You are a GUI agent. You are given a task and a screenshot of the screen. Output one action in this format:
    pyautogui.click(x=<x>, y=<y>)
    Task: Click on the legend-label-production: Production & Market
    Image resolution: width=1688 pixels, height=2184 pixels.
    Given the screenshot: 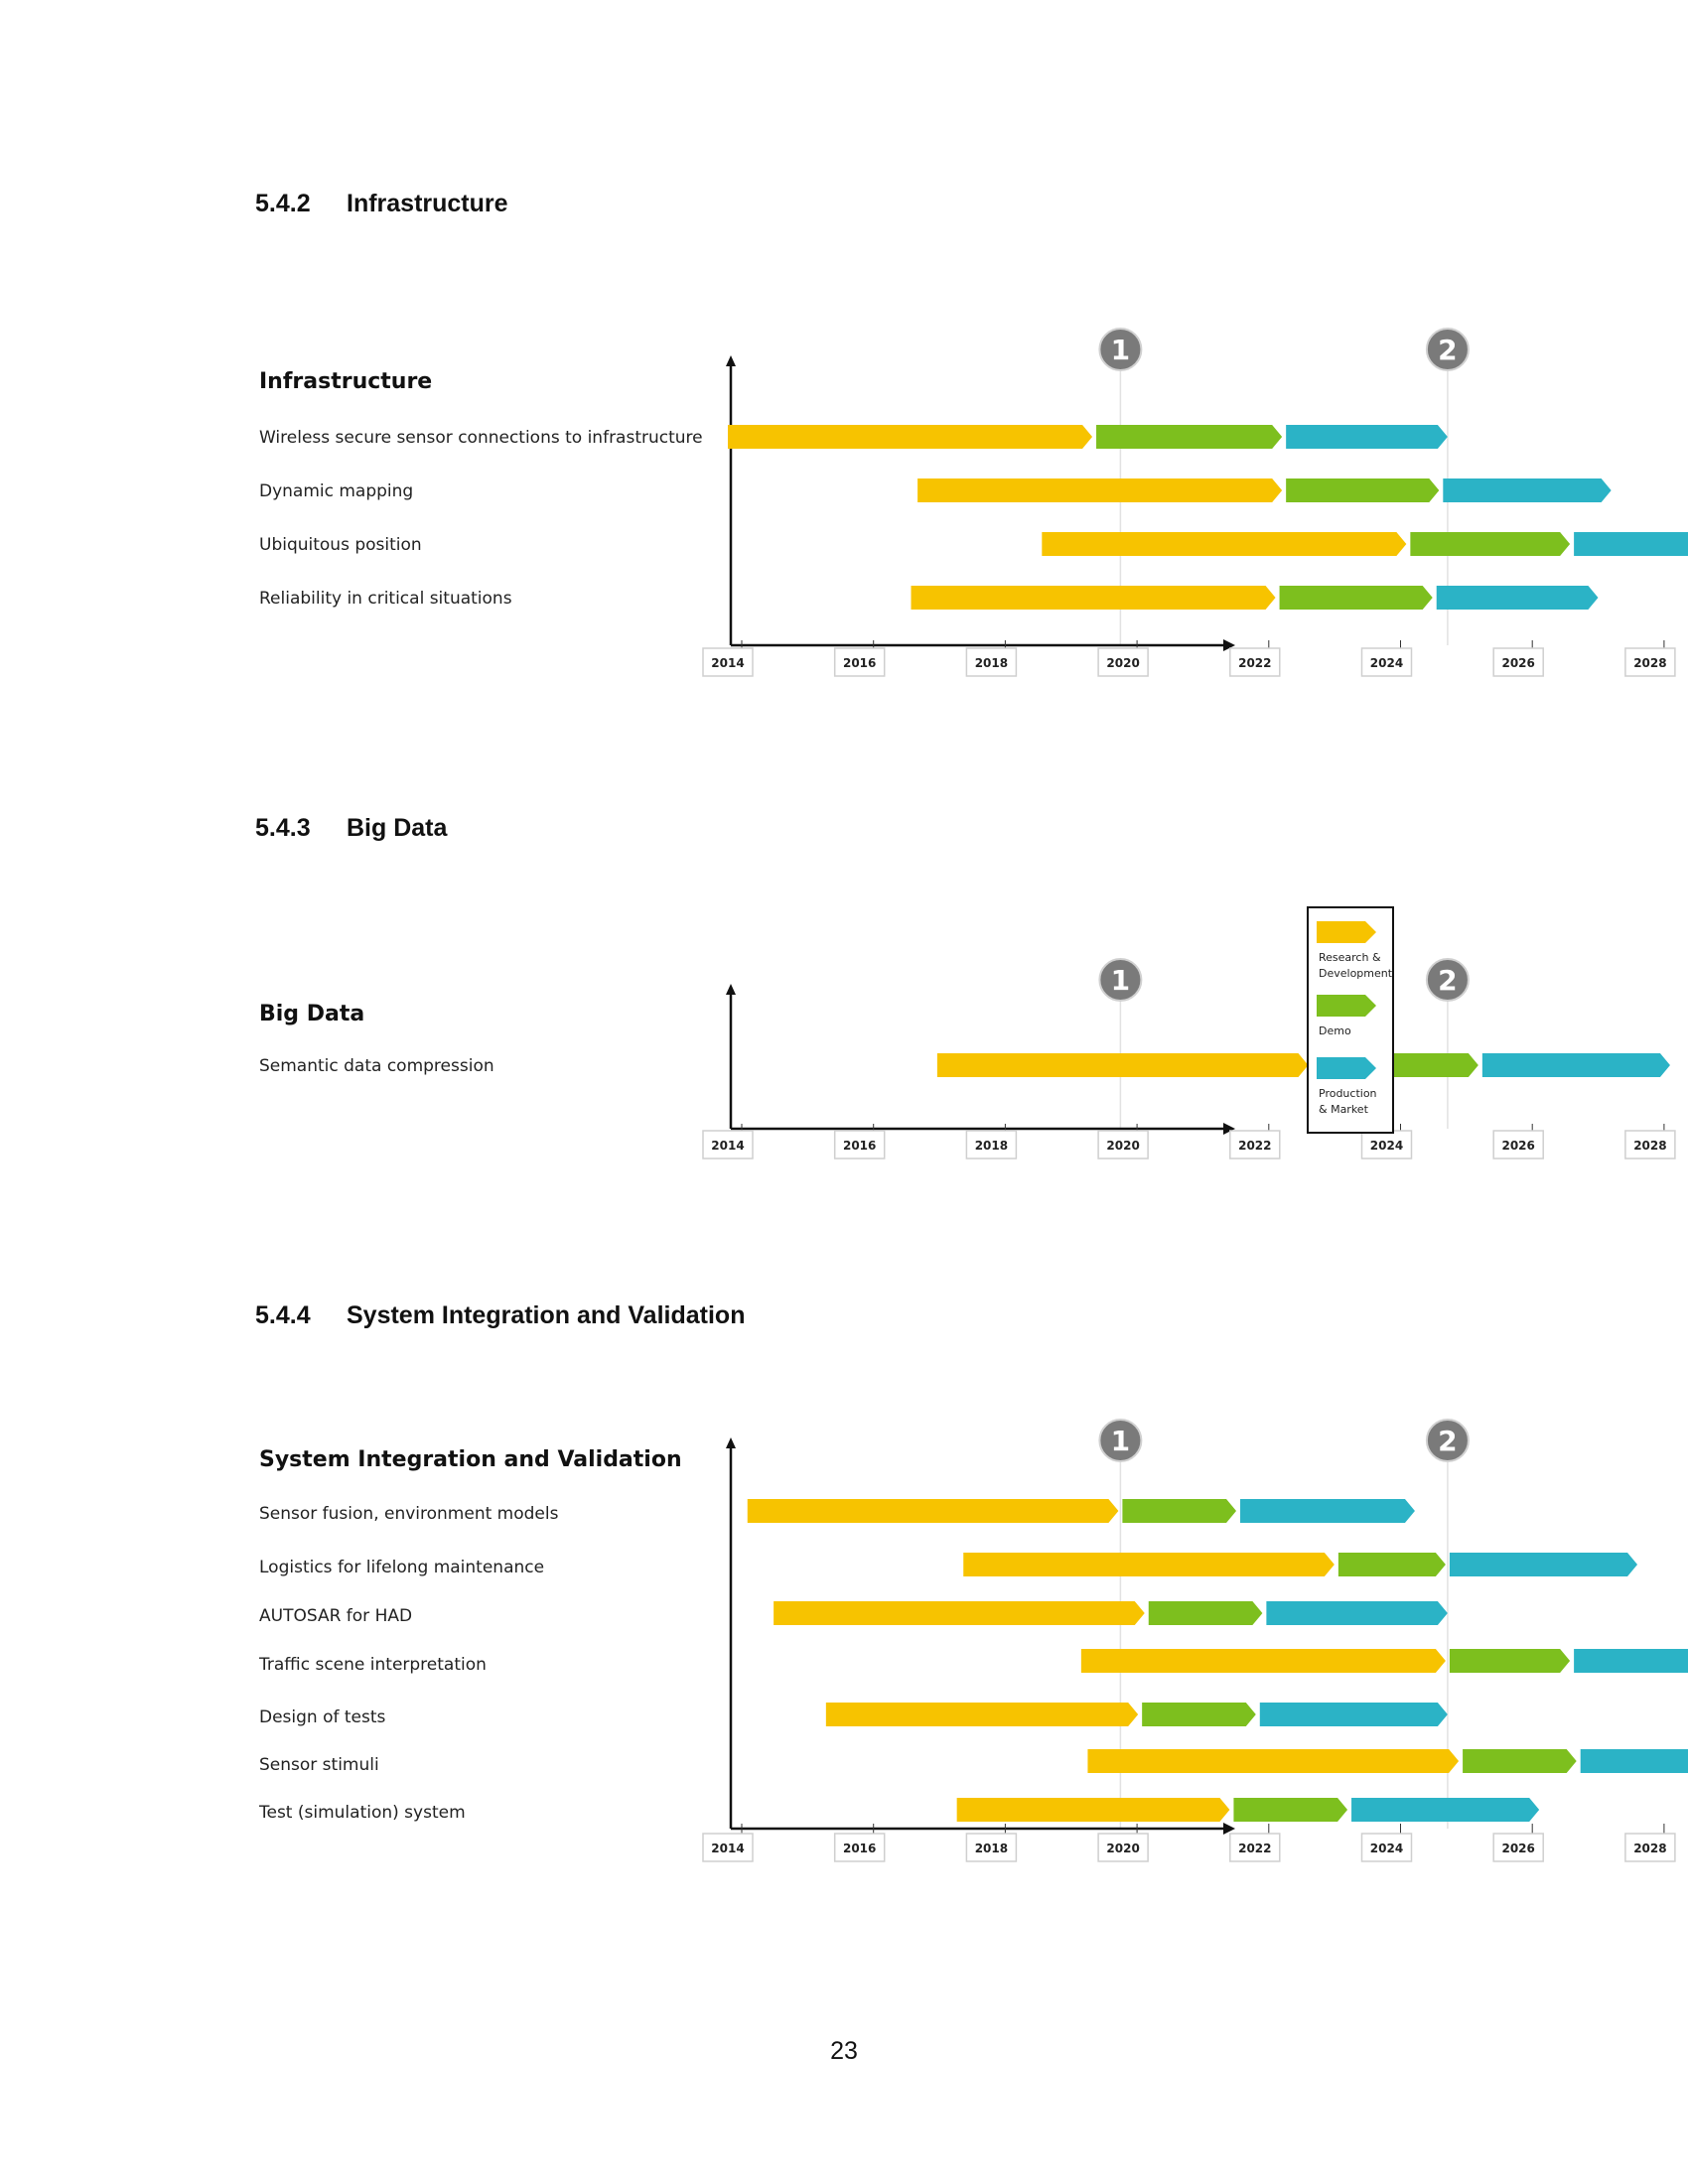 What is the action you would take?
    pyautogui.click(x=1350, y=1102)
    